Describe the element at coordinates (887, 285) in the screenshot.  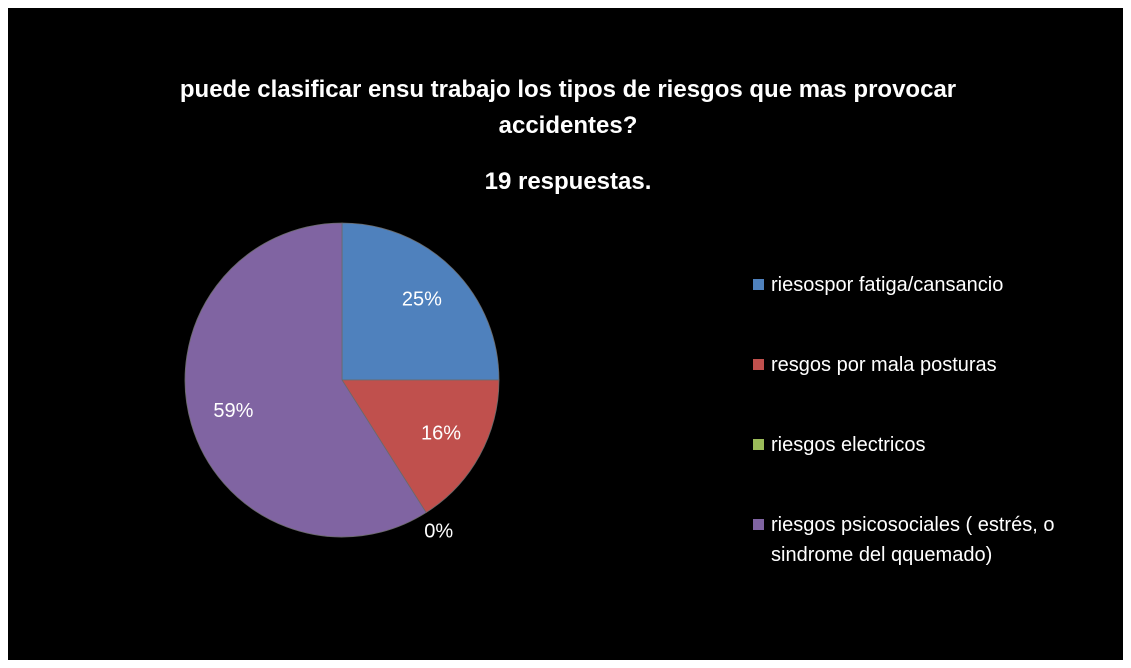
I see `legend-label: riesospor fatiga/cansancio` at that location.